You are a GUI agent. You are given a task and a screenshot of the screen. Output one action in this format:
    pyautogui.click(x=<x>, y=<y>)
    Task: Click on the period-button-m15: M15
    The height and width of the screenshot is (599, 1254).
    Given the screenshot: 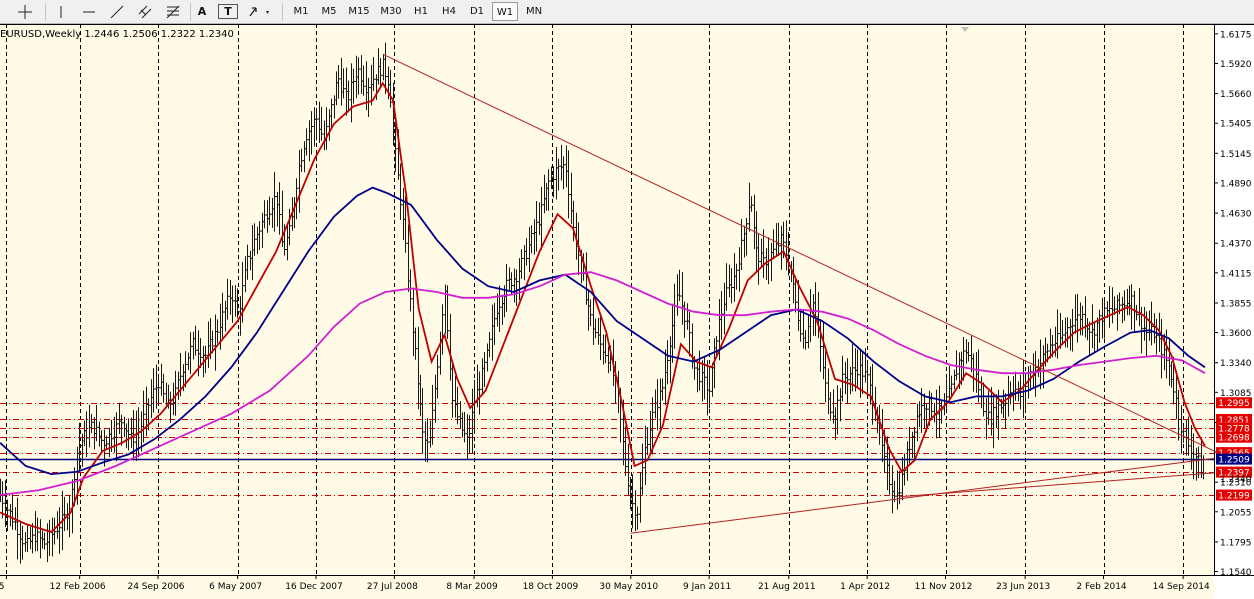 What is the action you would take?
    pyautogui.click(x=359, y=11)
    